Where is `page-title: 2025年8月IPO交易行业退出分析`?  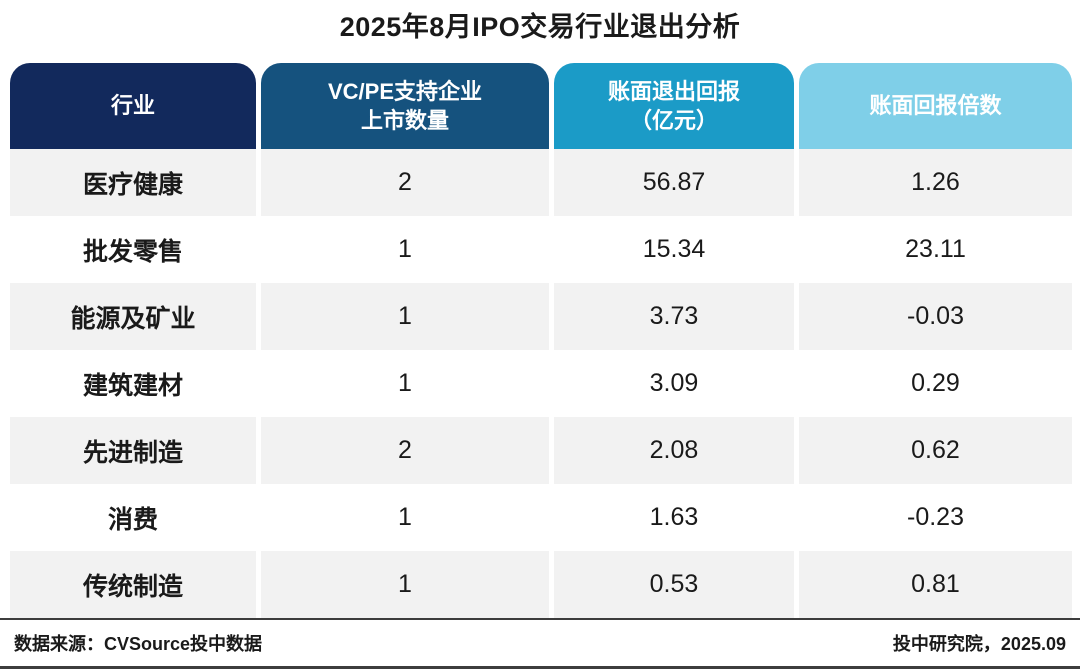
page-title: 2025年8月IPO交易行业退出分析 is located at coordinates (540, 27).